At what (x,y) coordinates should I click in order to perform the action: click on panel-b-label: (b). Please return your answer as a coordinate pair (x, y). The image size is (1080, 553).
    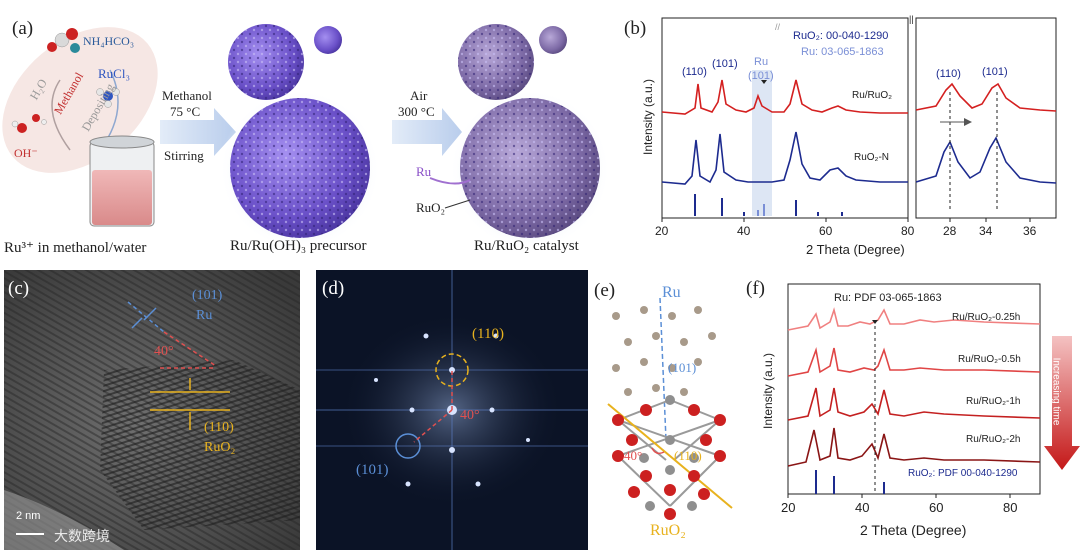
    Looking at the image, I should click on (635, 28).